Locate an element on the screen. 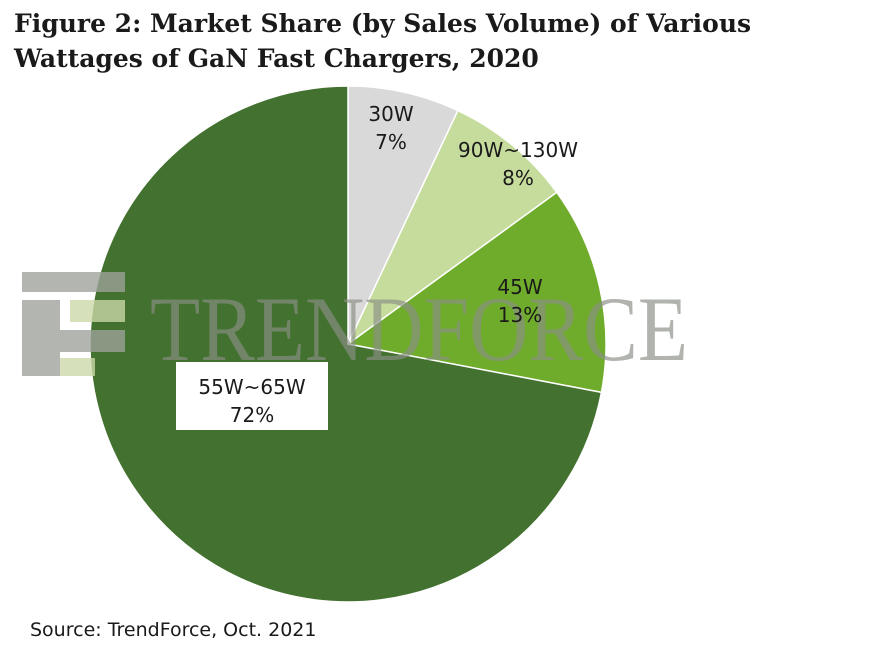 The width and height of the screenshot is (890, 650). slice-value-label: 7% is located at coordinates (391, 142).